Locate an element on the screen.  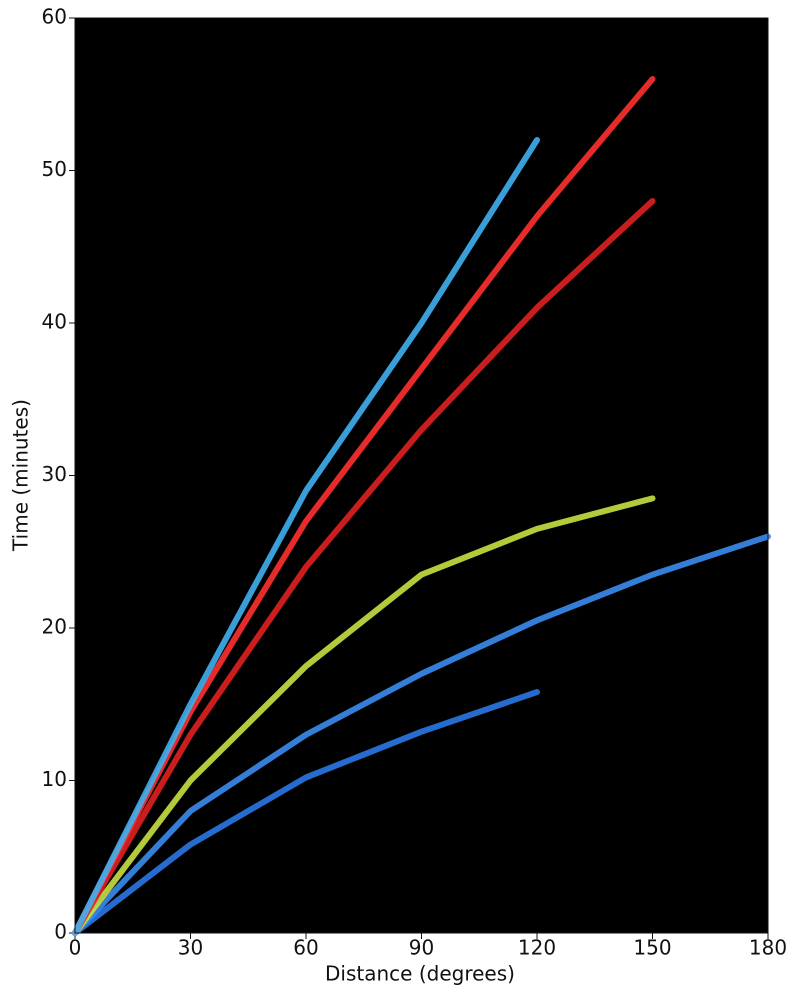
y-tick-label: 30 is located at coordinates (54, 474).